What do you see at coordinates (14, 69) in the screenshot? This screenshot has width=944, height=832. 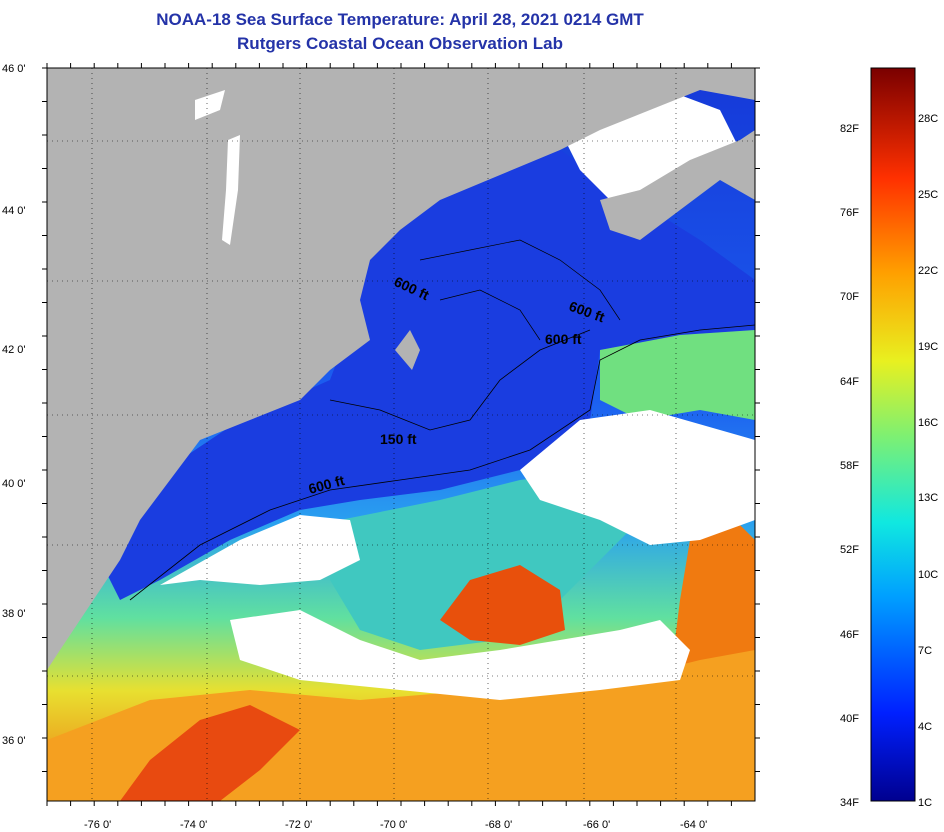 I see `lat-label-46: 46 0'` at bounding box center [14, 69].